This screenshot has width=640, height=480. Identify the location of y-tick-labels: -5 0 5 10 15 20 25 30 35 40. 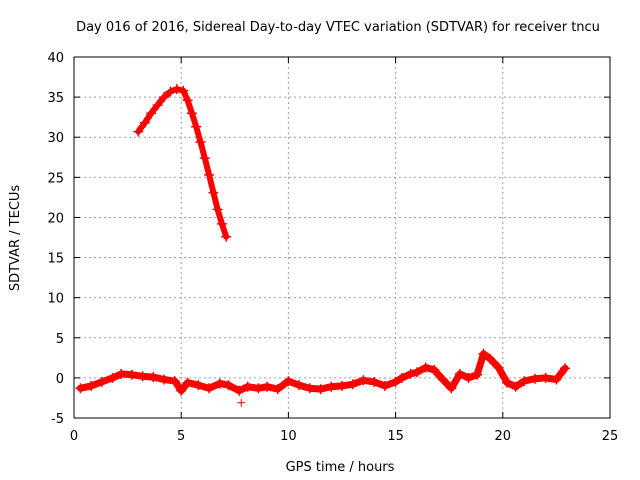
(55, 239).